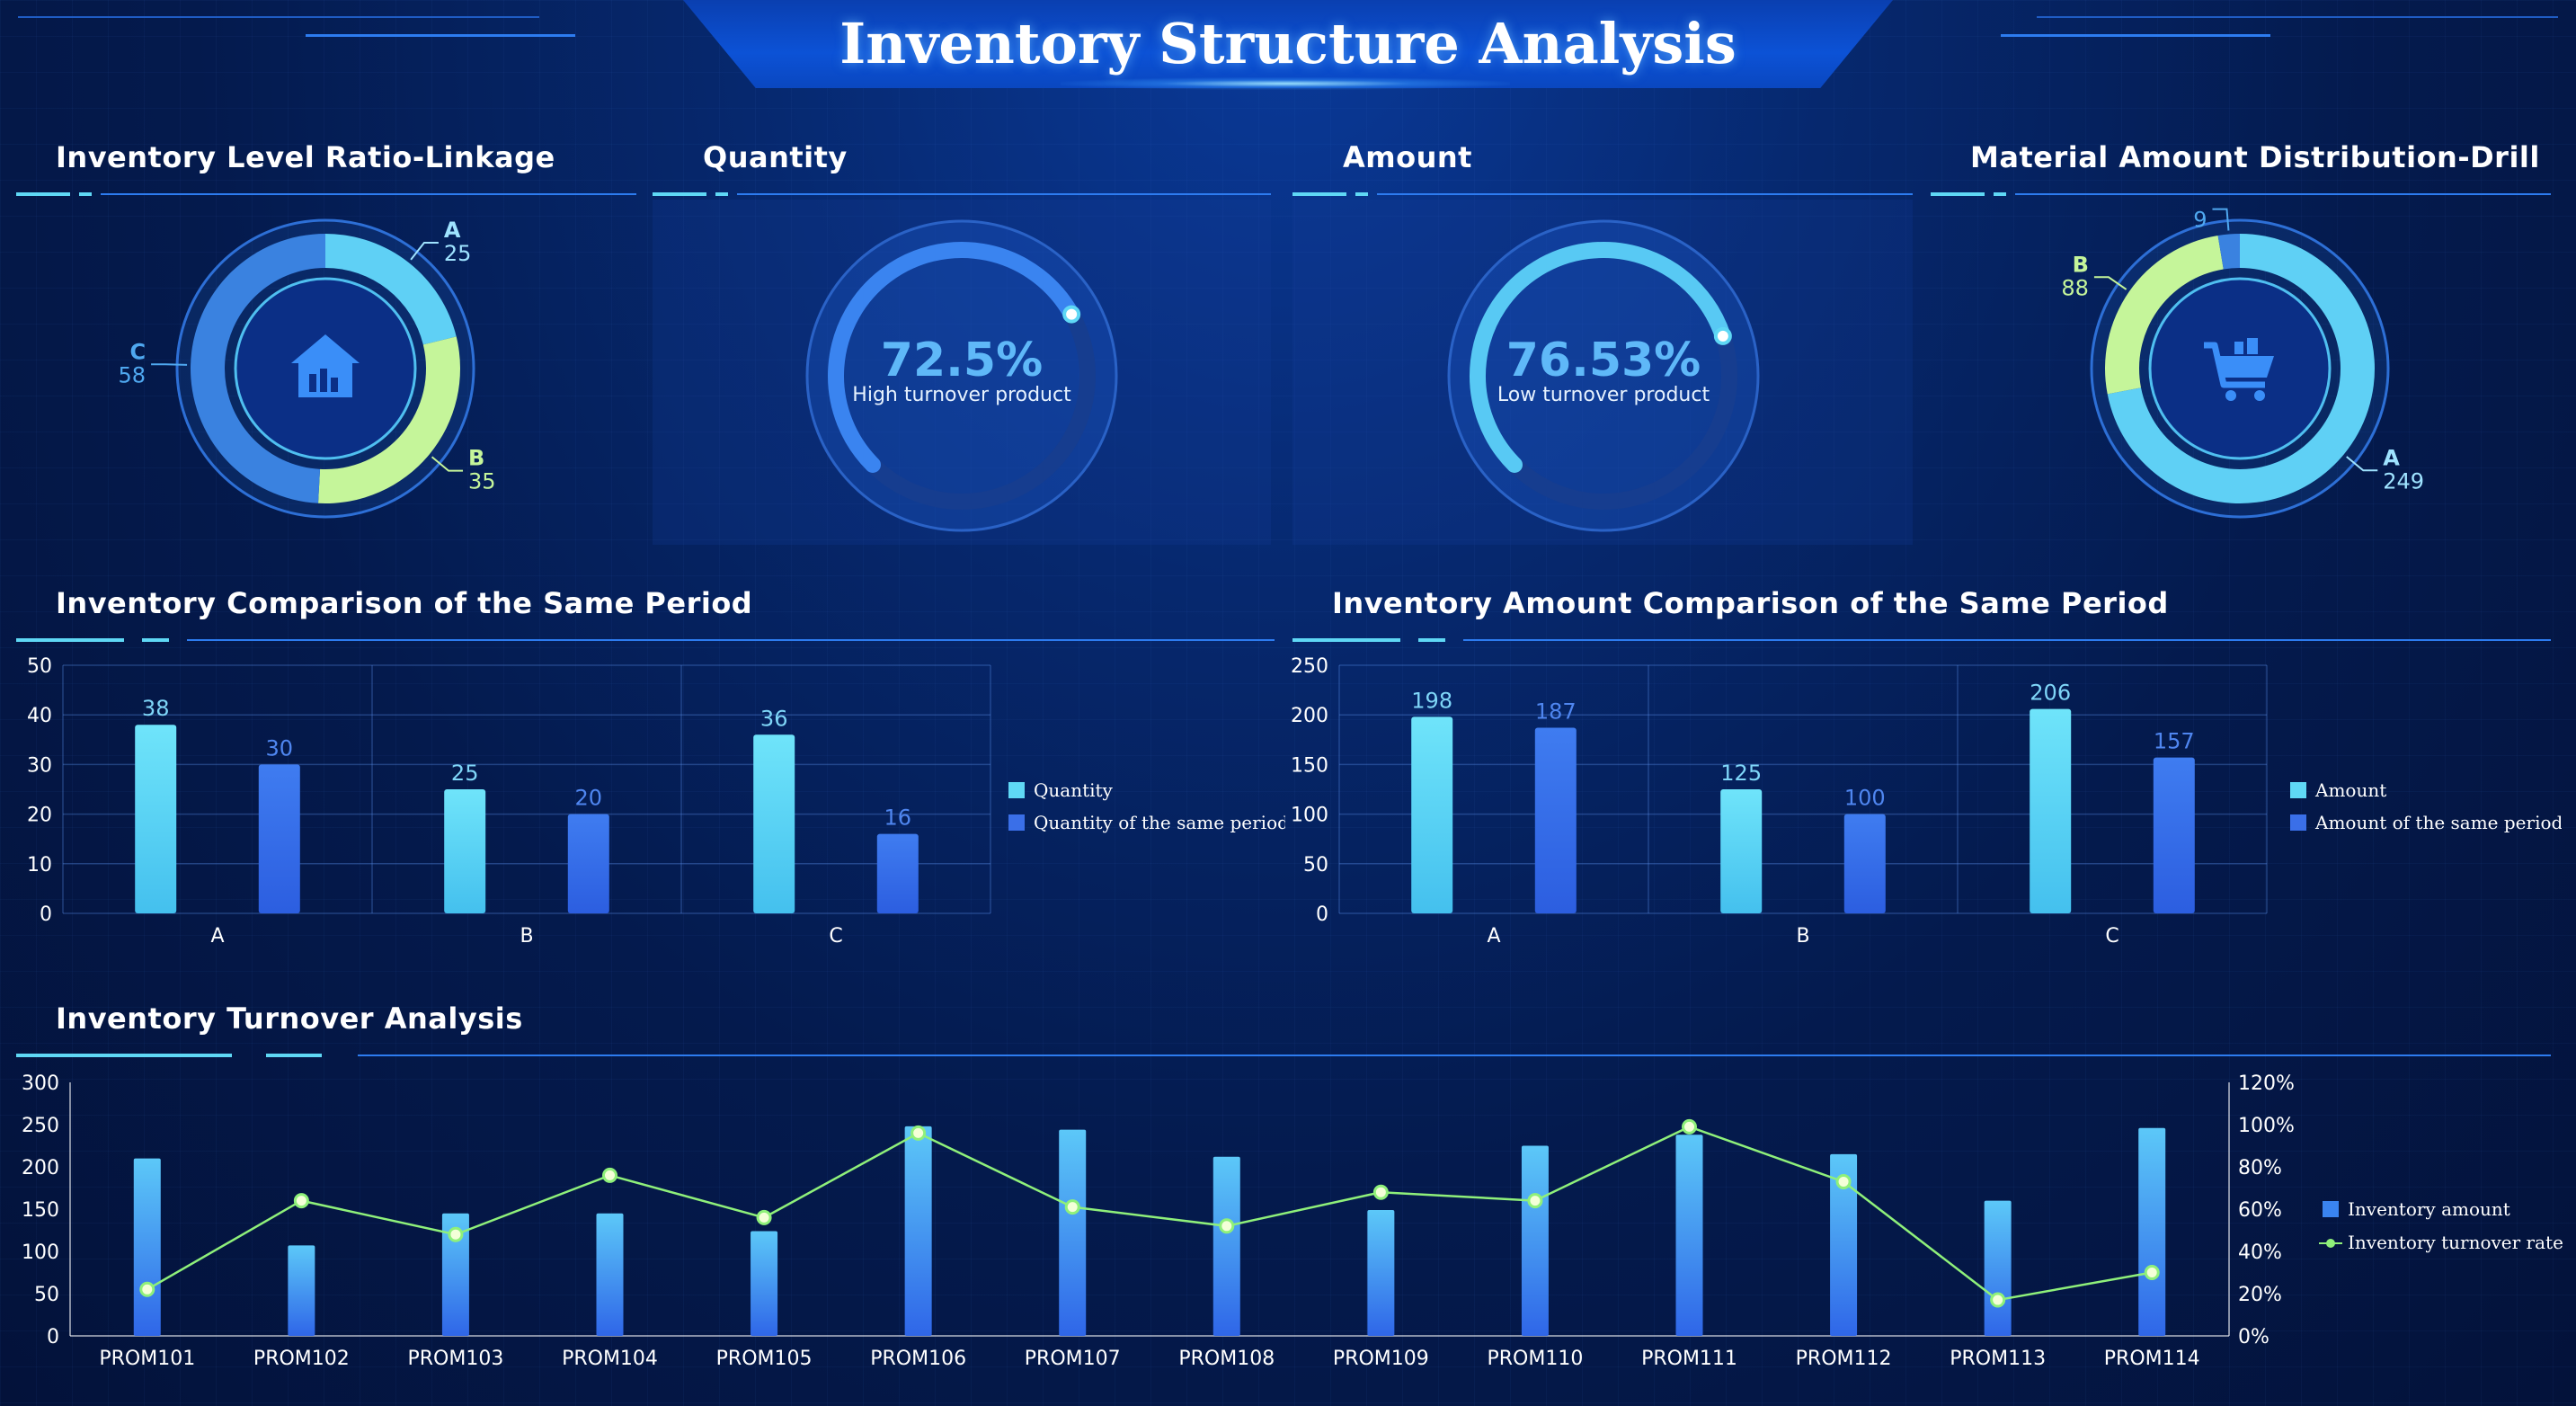  I want to click on header-deco-right, so click(2297, 17).